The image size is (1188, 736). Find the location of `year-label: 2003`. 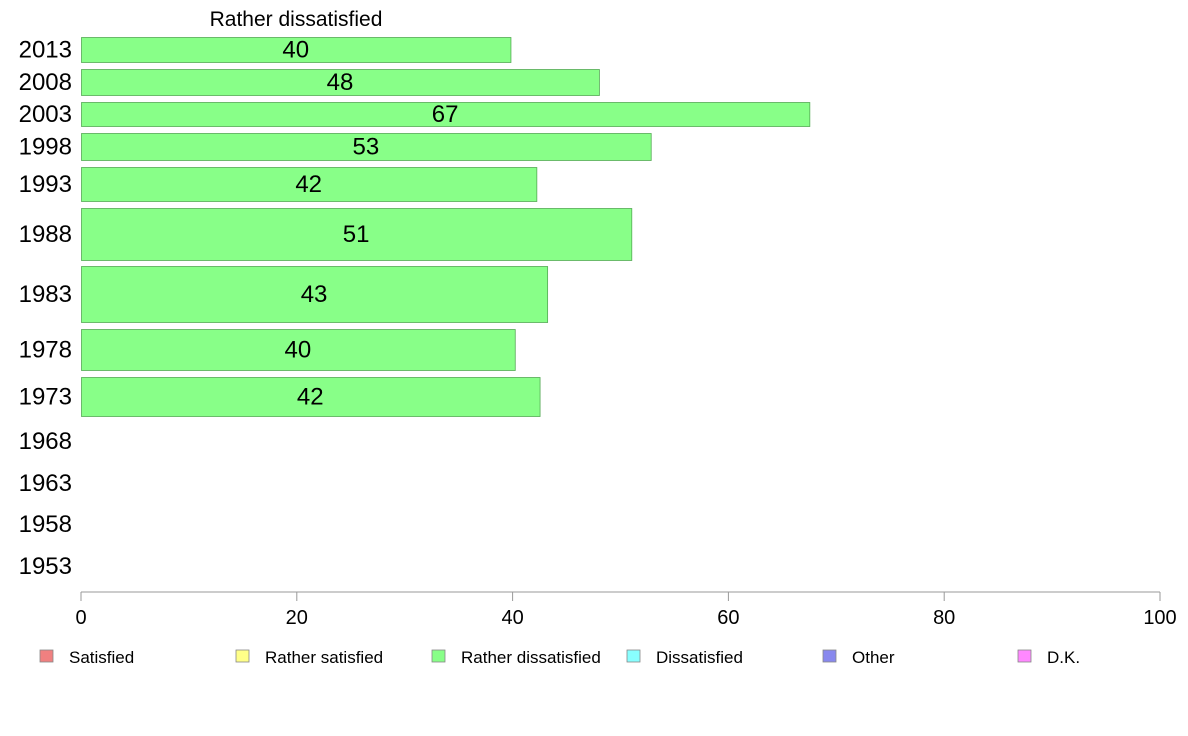

year-label: 2003 is located at coordinates (45, 114).